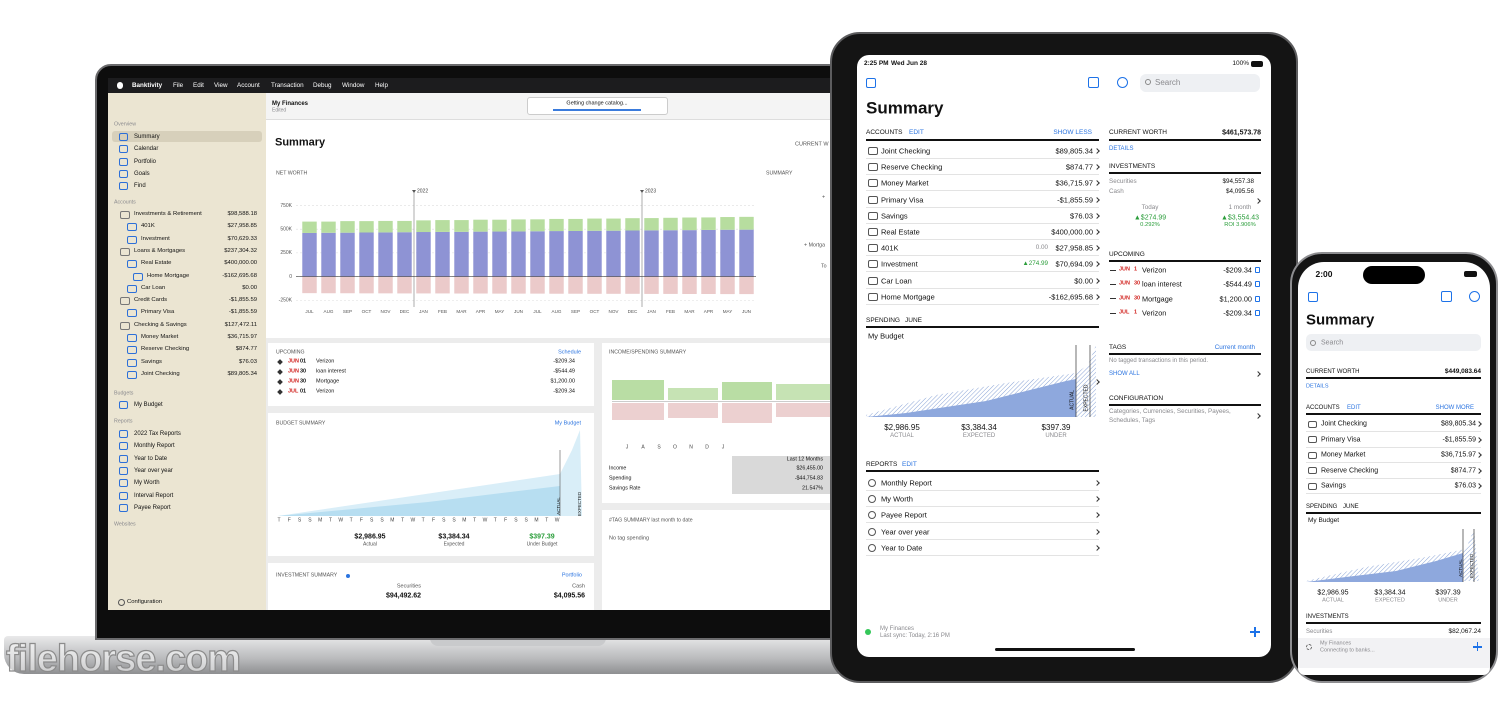 This screenshot has height=707, width=1500. I want to click on month-letter: J, so click(723, 447).